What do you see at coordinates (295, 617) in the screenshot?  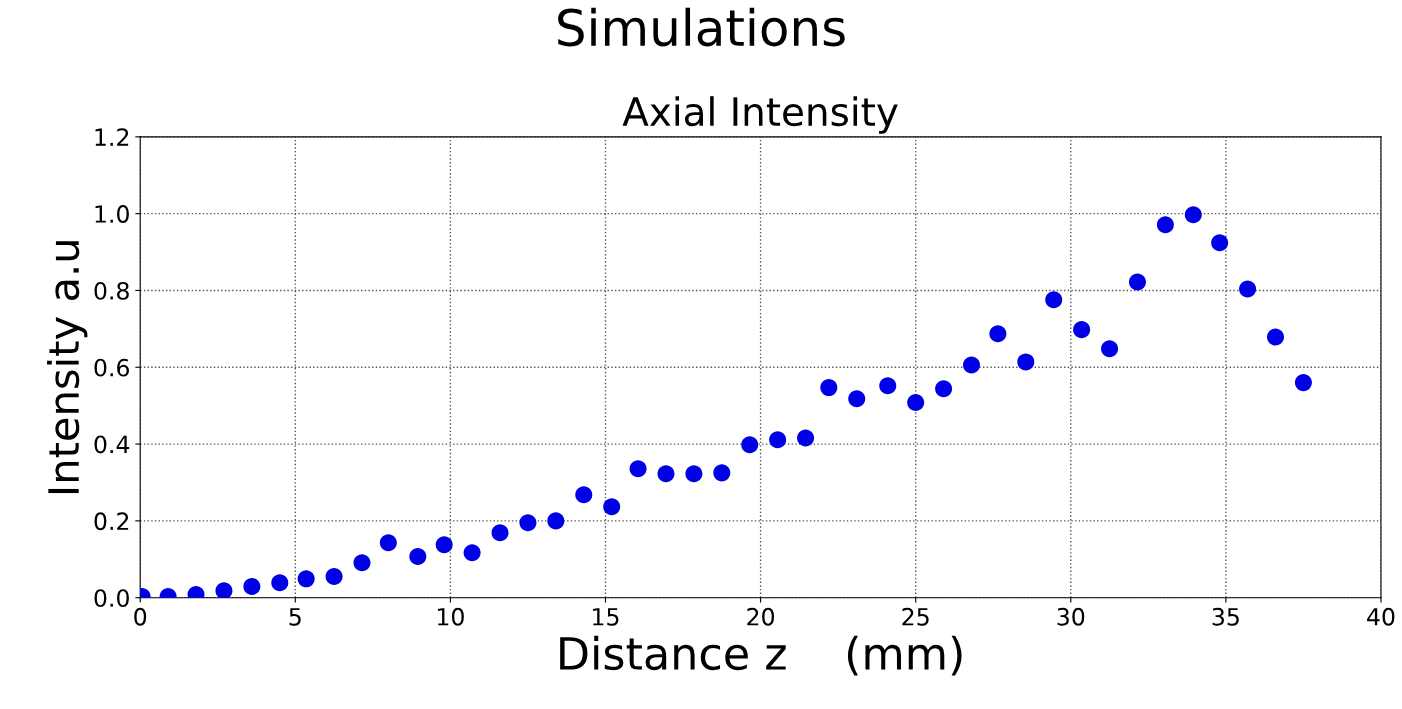 I see `x-tick-label: 5` at bounding box center [295, 617].